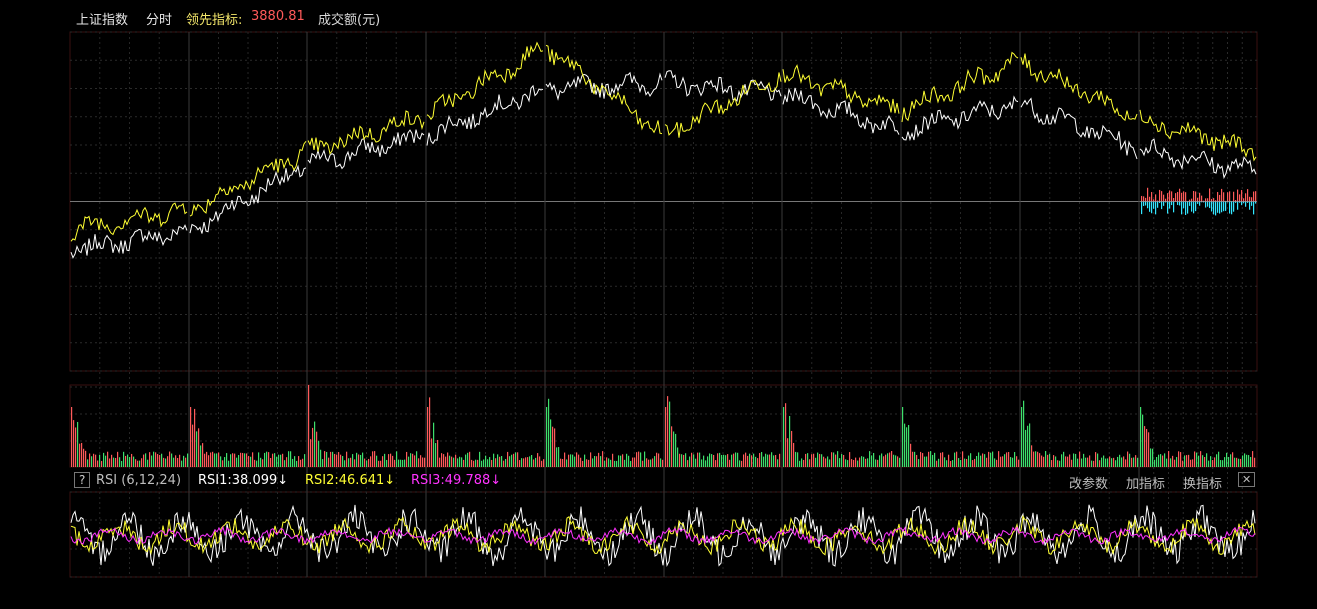  What do you see at coordinates (1247, 479) in the screenshot?
I see `close-icon: ✕` at bounding box center [1247, 479].